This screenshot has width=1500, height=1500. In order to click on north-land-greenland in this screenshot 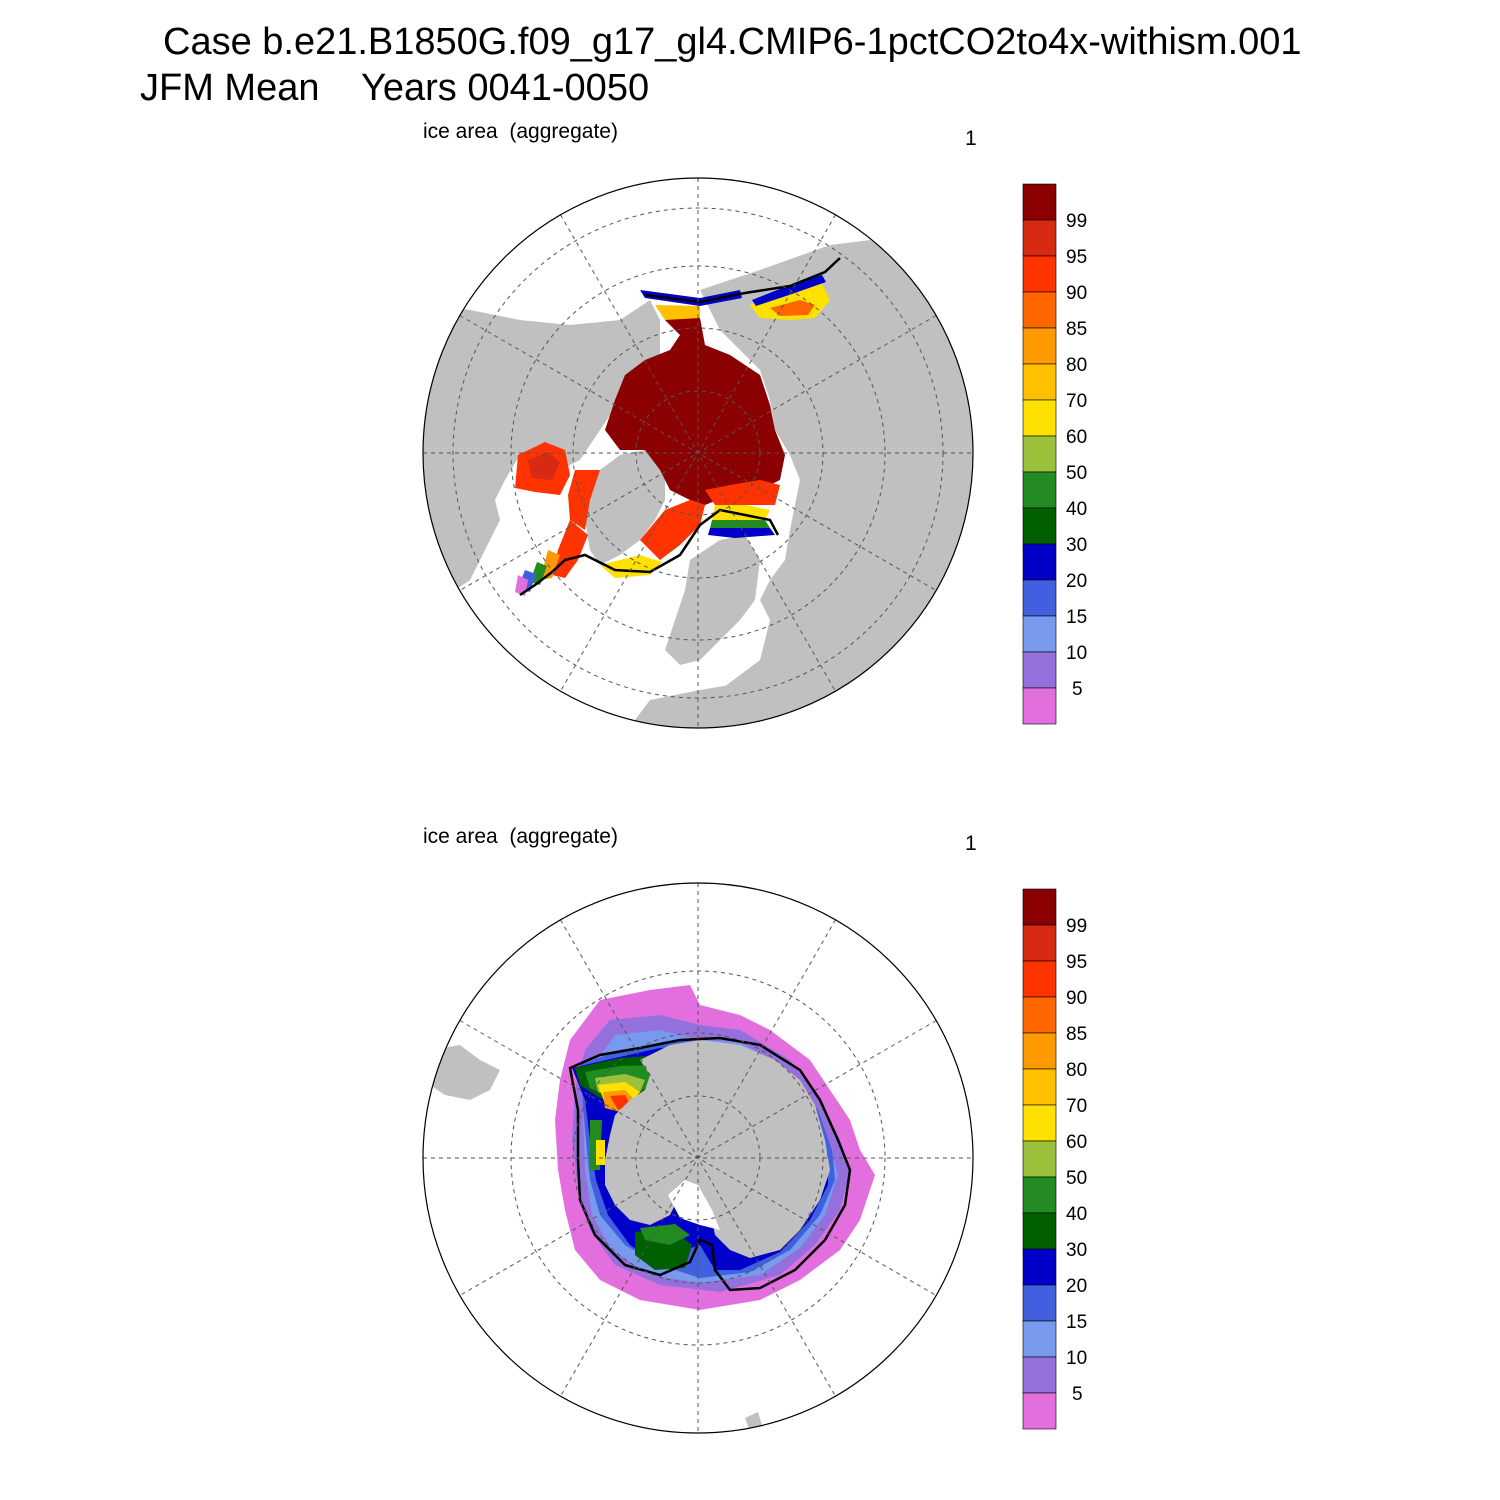, I will do `click(625, 507)`.